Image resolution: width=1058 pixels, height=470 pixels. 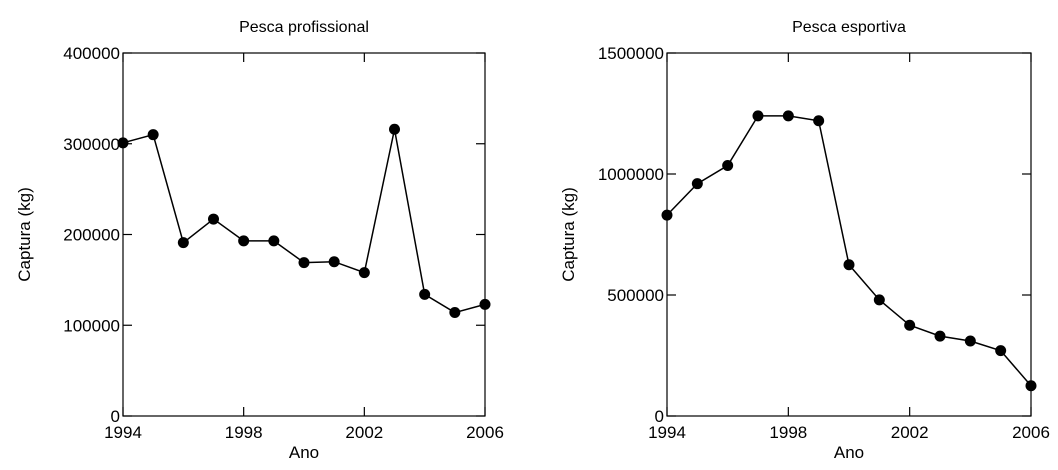 I want to click on y-tick-label: 500000, so click(x=635, y=295).